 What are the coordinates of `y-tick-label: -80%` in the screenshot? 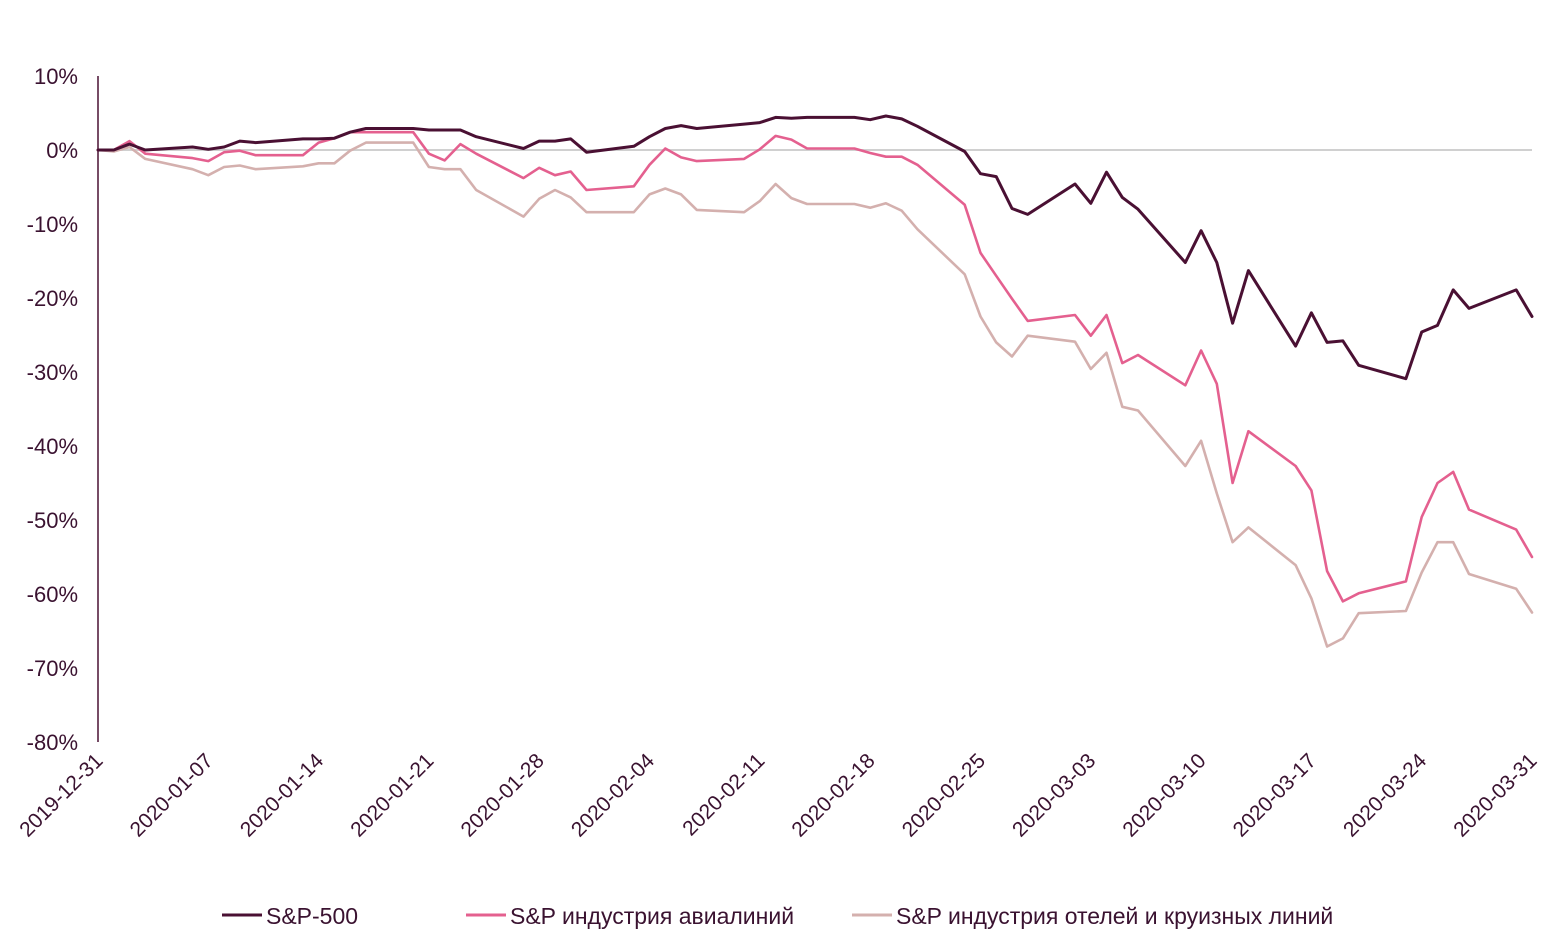 It's located at (52, 742).